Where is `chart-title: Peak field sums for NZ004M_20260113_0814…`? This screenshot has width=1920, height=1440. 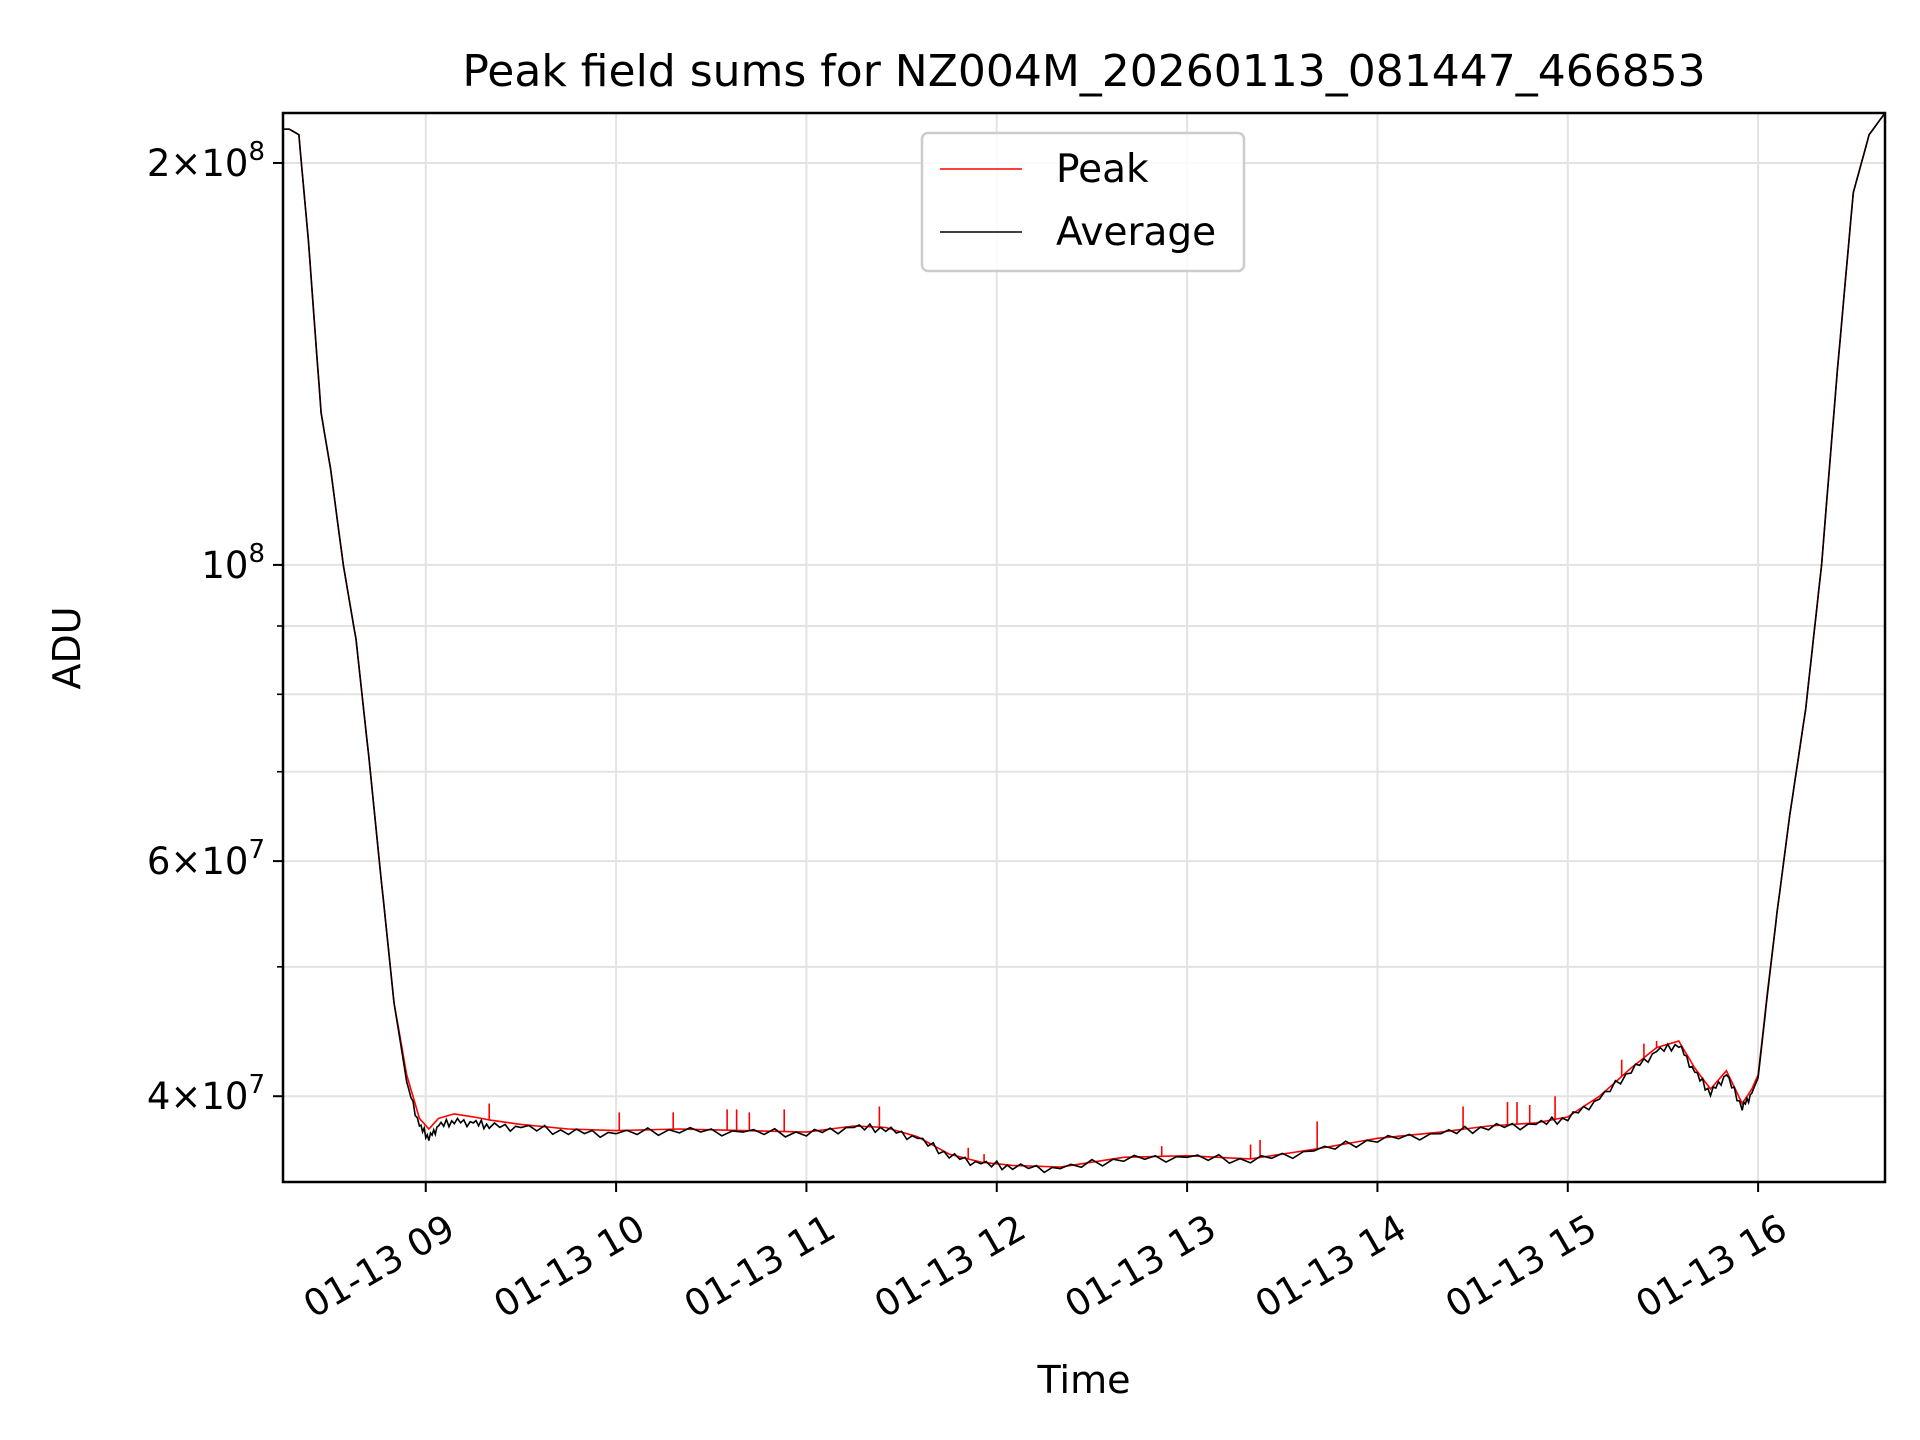 chart-title: Peak field sums for NZ004M_20260113_0814… is located at coordinates (1083, 71).